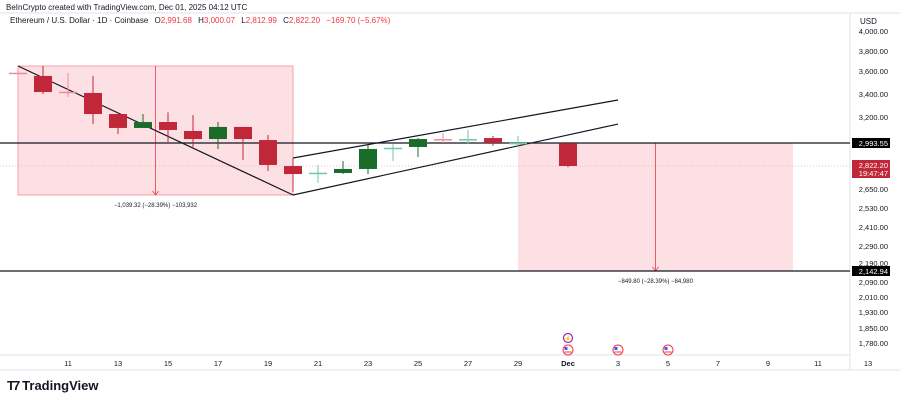  I want to click on price-tick-label: 3,600.00, so click(873, 71).